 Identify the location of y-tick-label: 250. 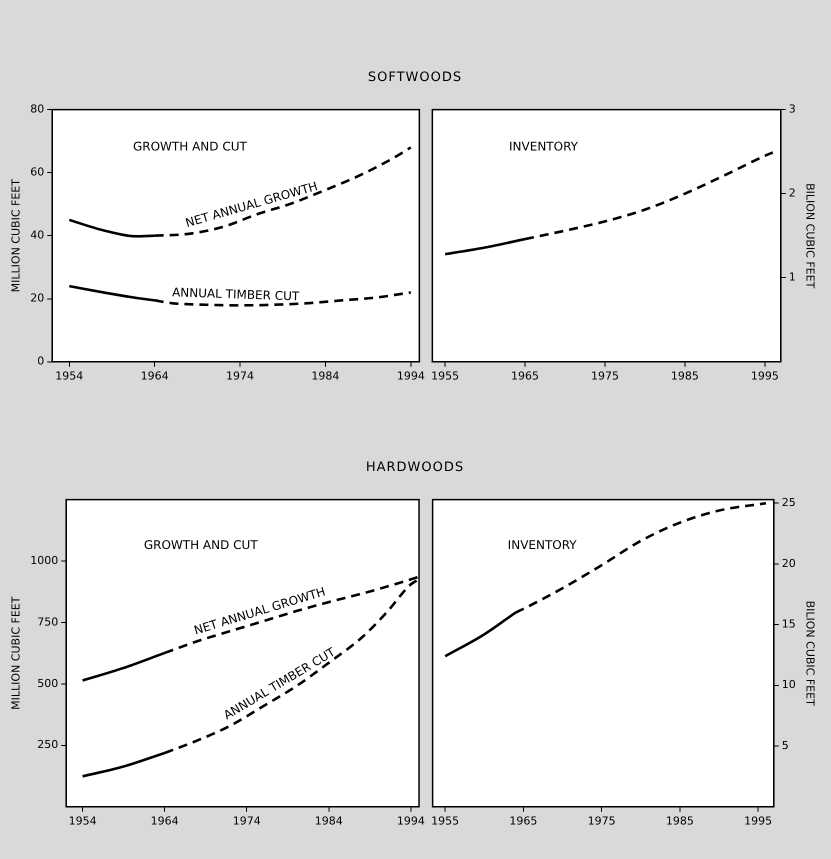
(47, 745).